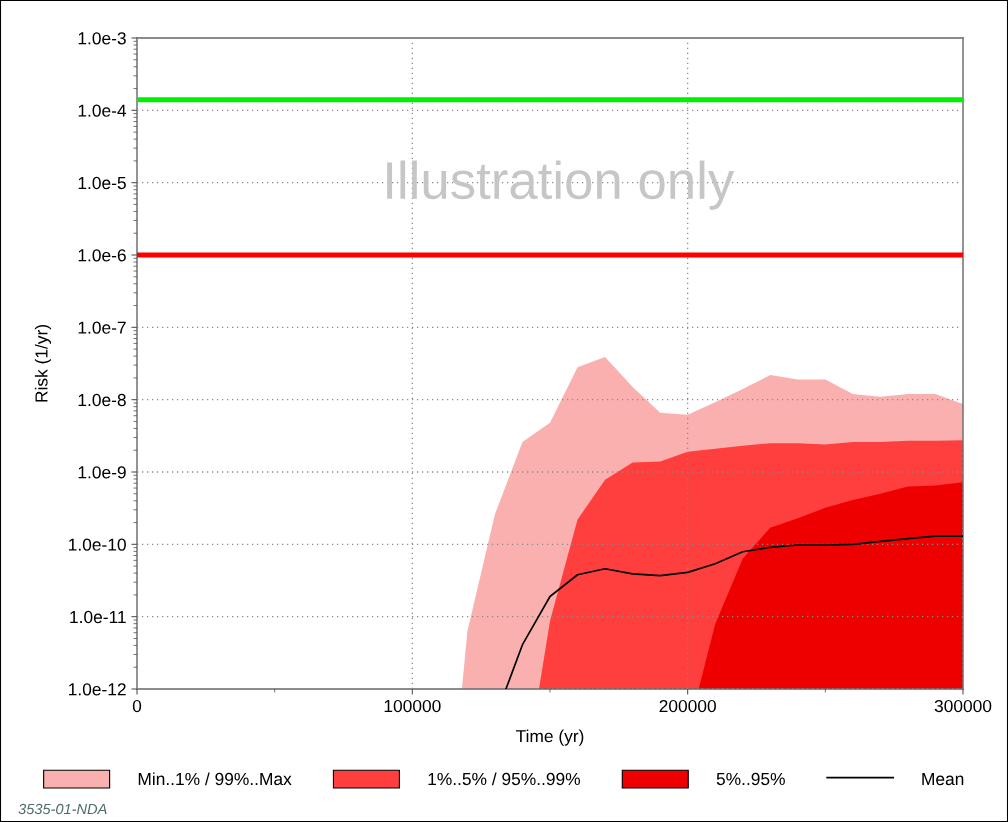 The height and width of the screenshot is (822, 1008). I want to click on x-tick-label: 0, so click(137, 706).